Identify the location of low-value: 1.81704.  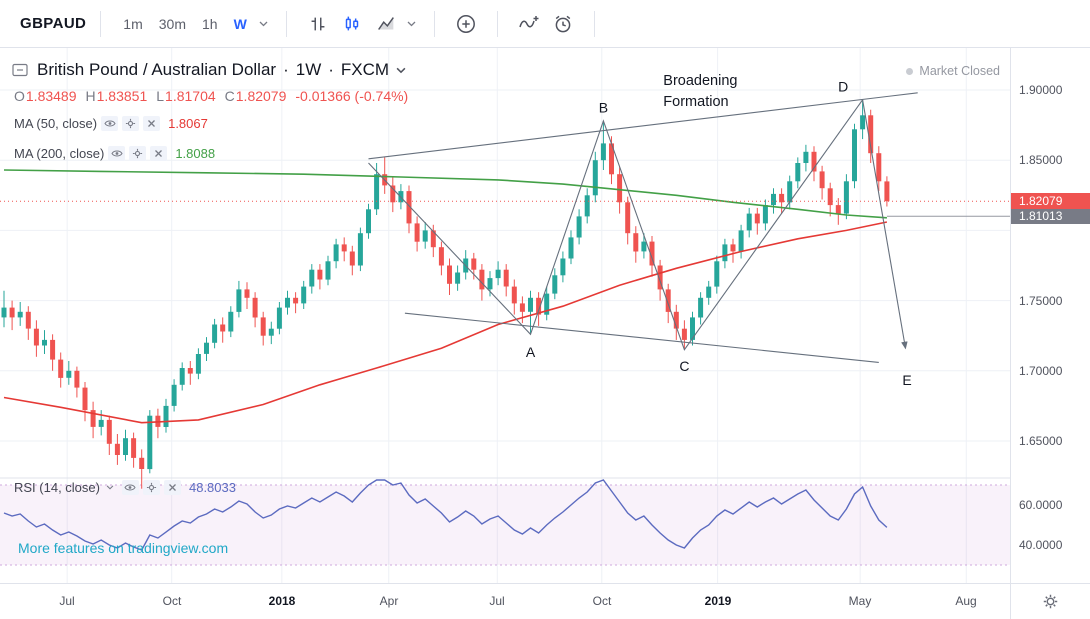
(190, 96).